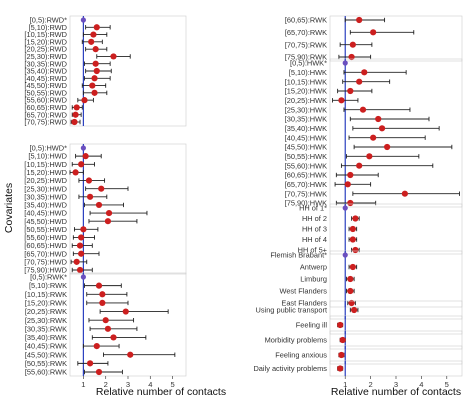 The image size is (474, 401). I want to click on y-tick-label: [10,15):HWD, so click(45, 164).